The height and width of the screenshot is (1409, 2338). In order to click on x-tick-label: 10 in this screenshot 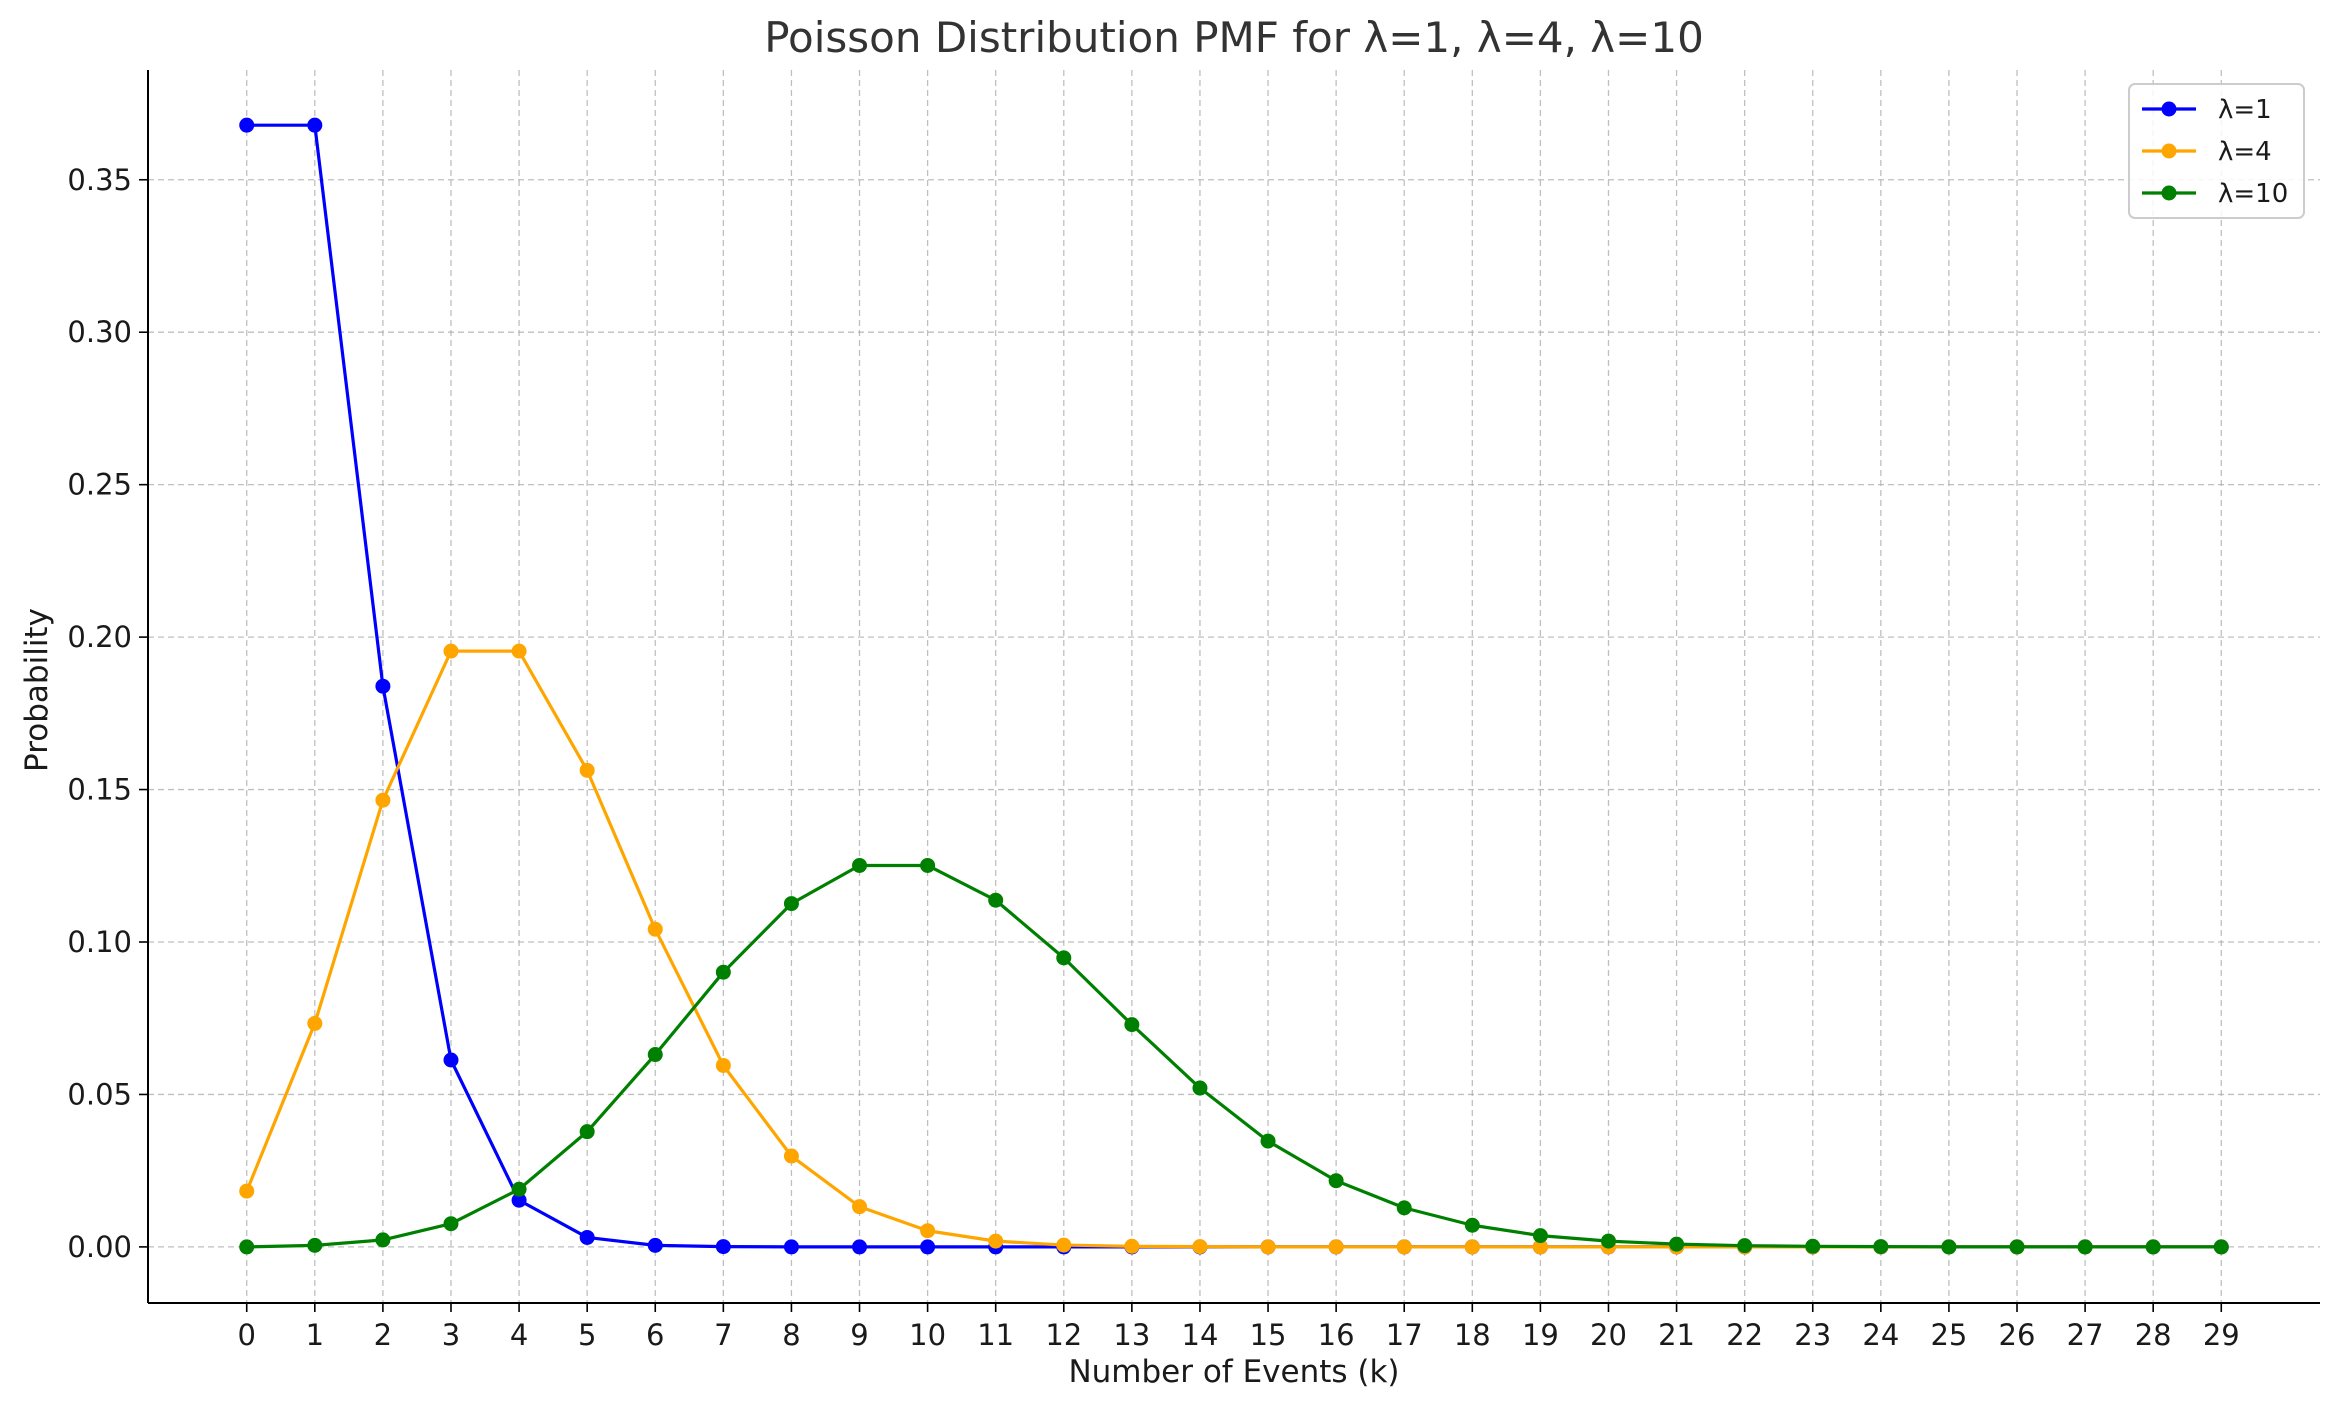, I will do `click(927, 1335)`.